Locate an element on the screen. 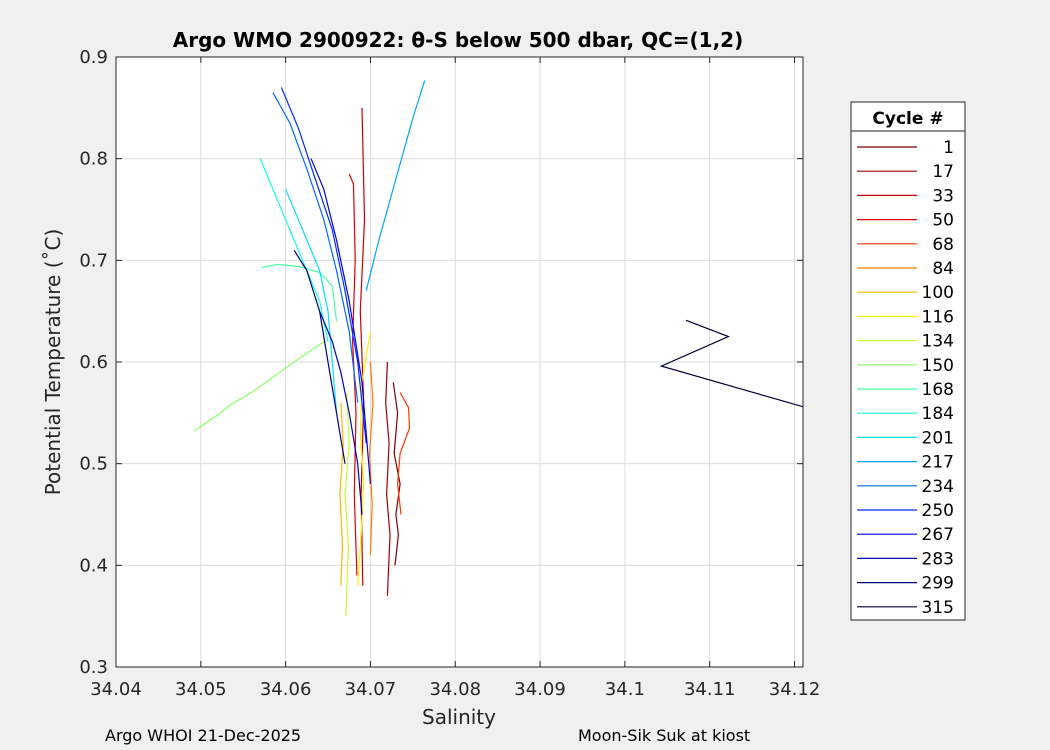 The height and width of the screenshot is (750, 1050). footer-left: Argo WHOI 21-Dec-2025 is located at coordinates (203, 735).